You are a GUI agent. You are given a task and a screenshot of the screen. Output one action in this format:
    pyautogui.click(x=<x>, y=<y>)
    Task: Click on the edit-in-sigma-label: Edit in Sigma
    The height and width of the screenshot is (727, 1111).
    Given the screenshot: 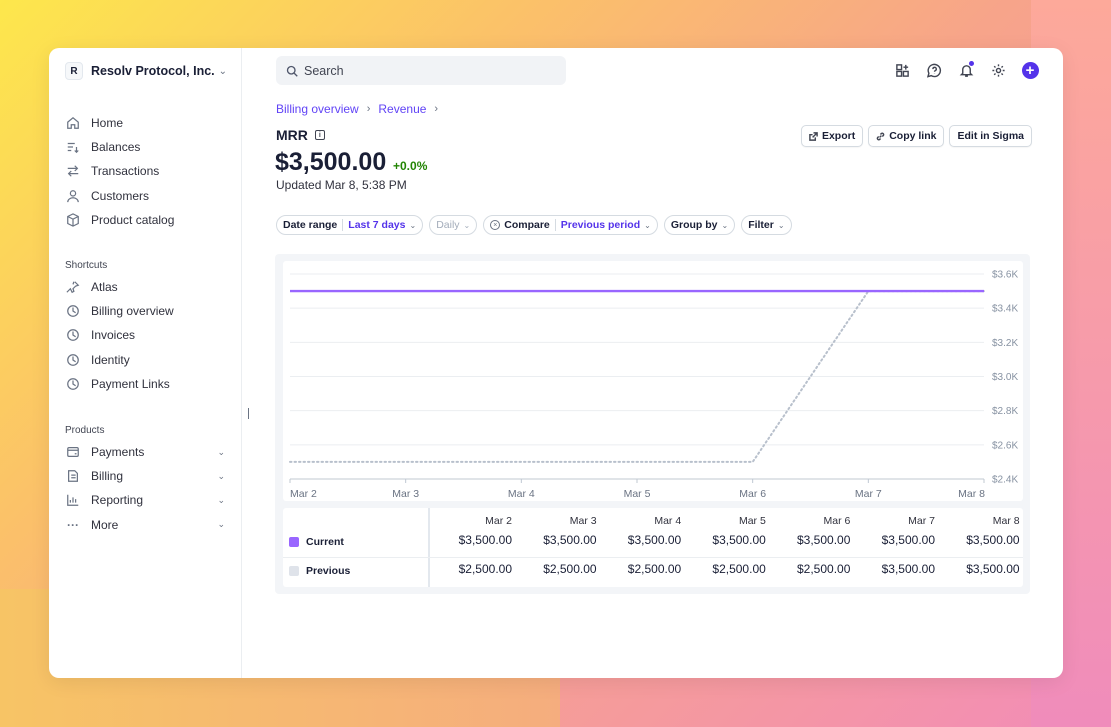 What is the action you would take?
    pyautogui.click(x=990, y=136)
    